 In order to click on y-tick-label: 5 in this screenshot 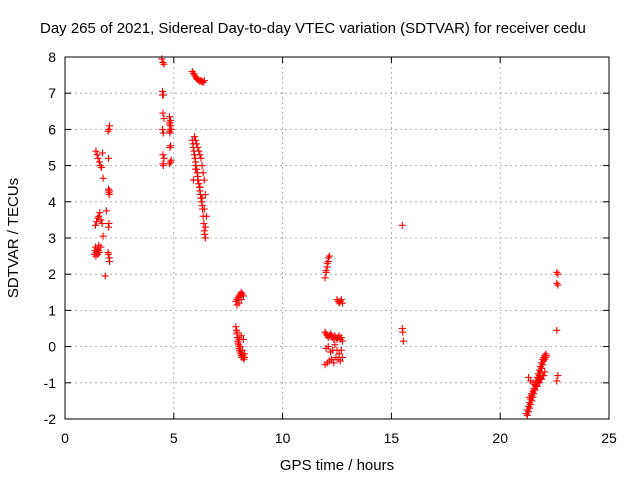, I will do `click(52, 166)`.